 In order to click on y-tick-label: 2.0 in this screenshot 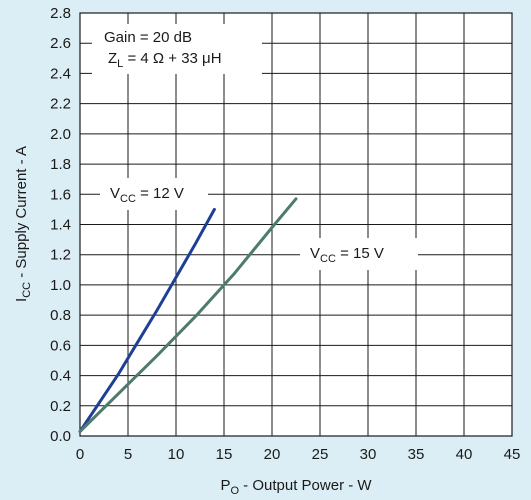, I will do `click(60, 134)`.